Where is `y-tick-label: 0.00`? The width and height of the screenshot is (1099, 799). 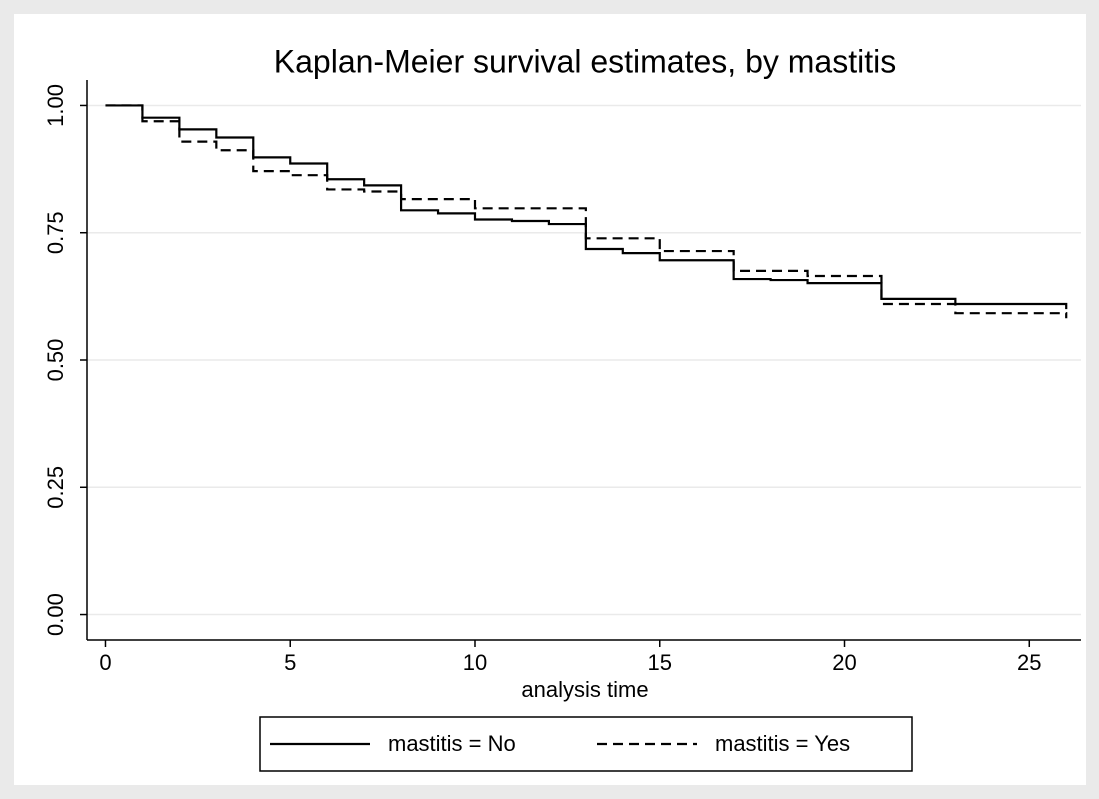
y-tick-label: 0.00 is located at coordinates (55, 614).